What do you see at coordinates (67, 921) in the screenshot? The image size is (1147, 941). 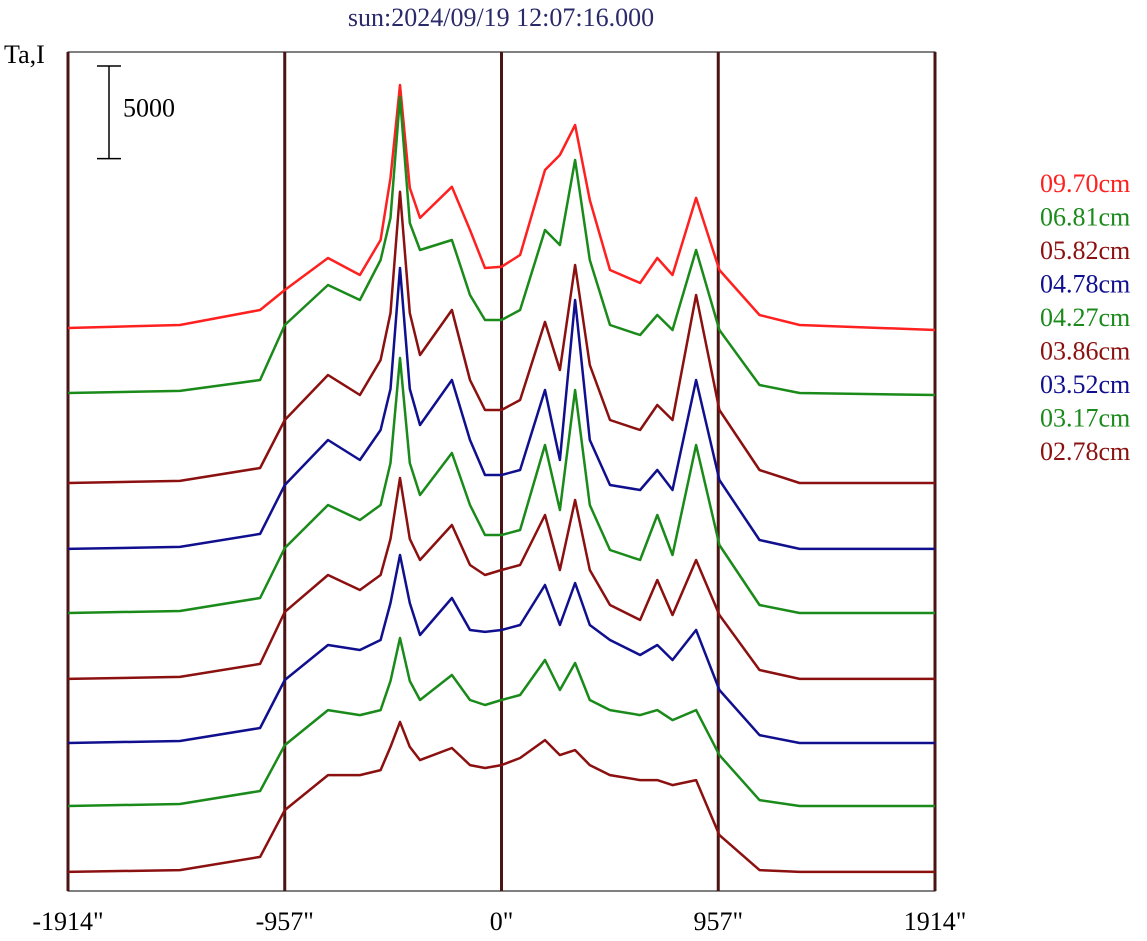 I see `x-tick-label: -1914"` at bounding box center [67, 921].